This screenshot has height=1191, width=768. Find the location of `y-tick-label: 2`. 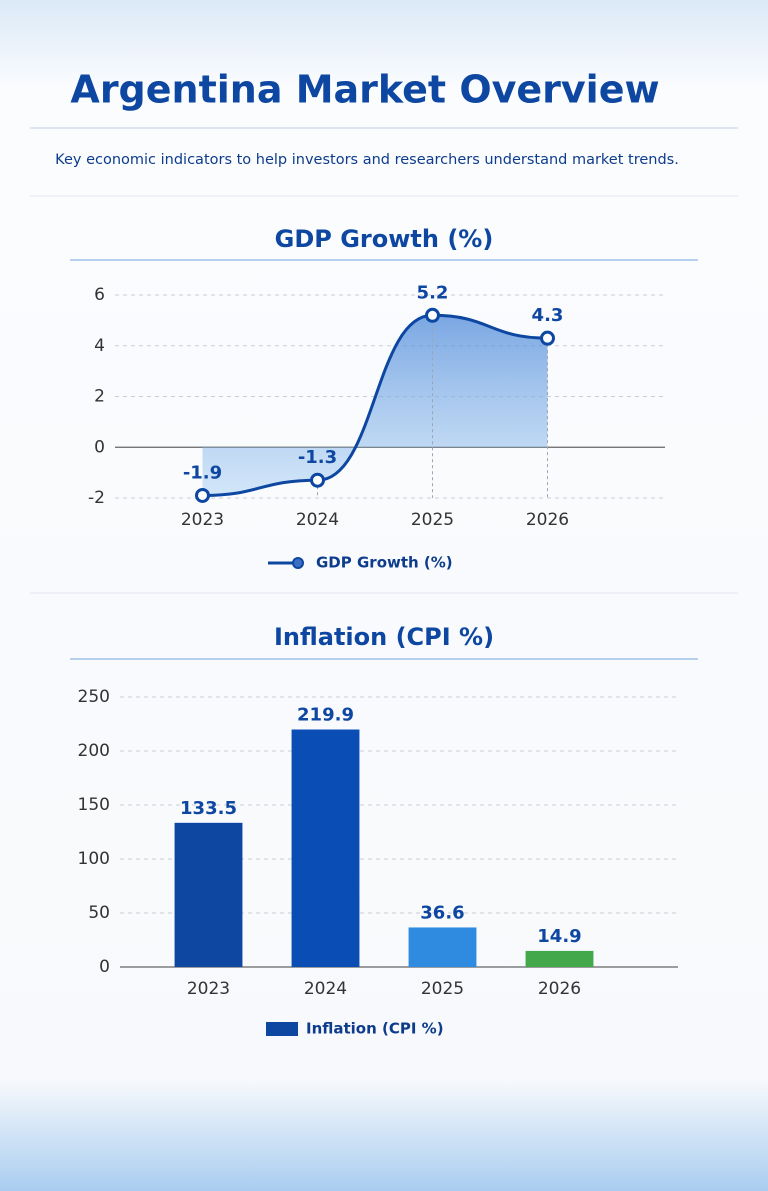

y-tick-label: 2 is located at coordinates (99, 397).